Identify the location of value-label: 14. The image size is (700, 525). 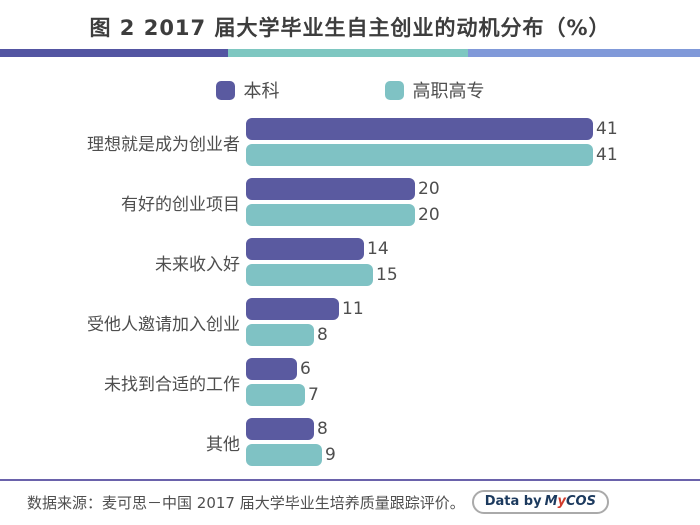
(378, 249).